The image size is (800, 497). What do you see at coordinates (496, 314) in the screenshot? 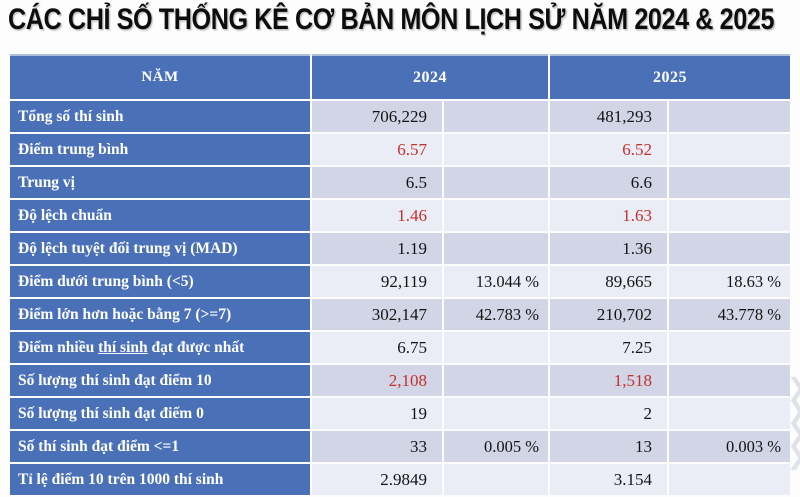
I see `percent-2024: 42.783 %` at bounding box center [496, 314].